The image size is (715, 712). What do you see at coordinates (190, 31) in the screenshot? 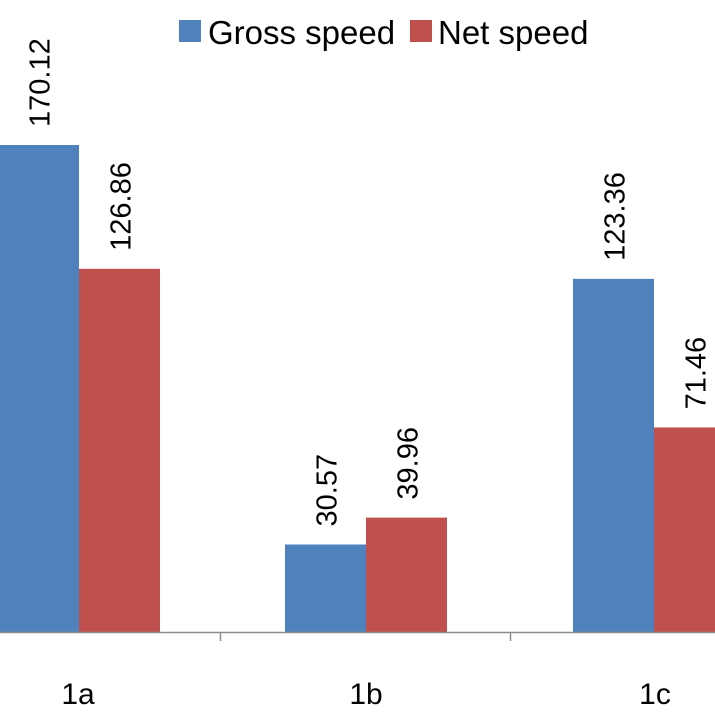
I see `legend-swatch-gross-speed` at bounding box center [190, 31].